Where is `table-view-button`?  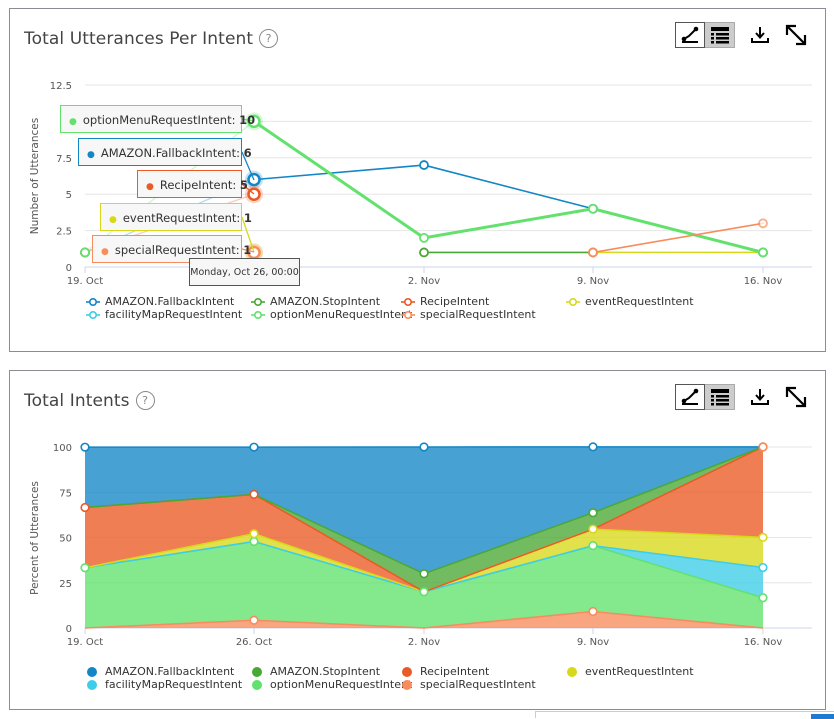
table-view-button is located at coordinates (720, 397).